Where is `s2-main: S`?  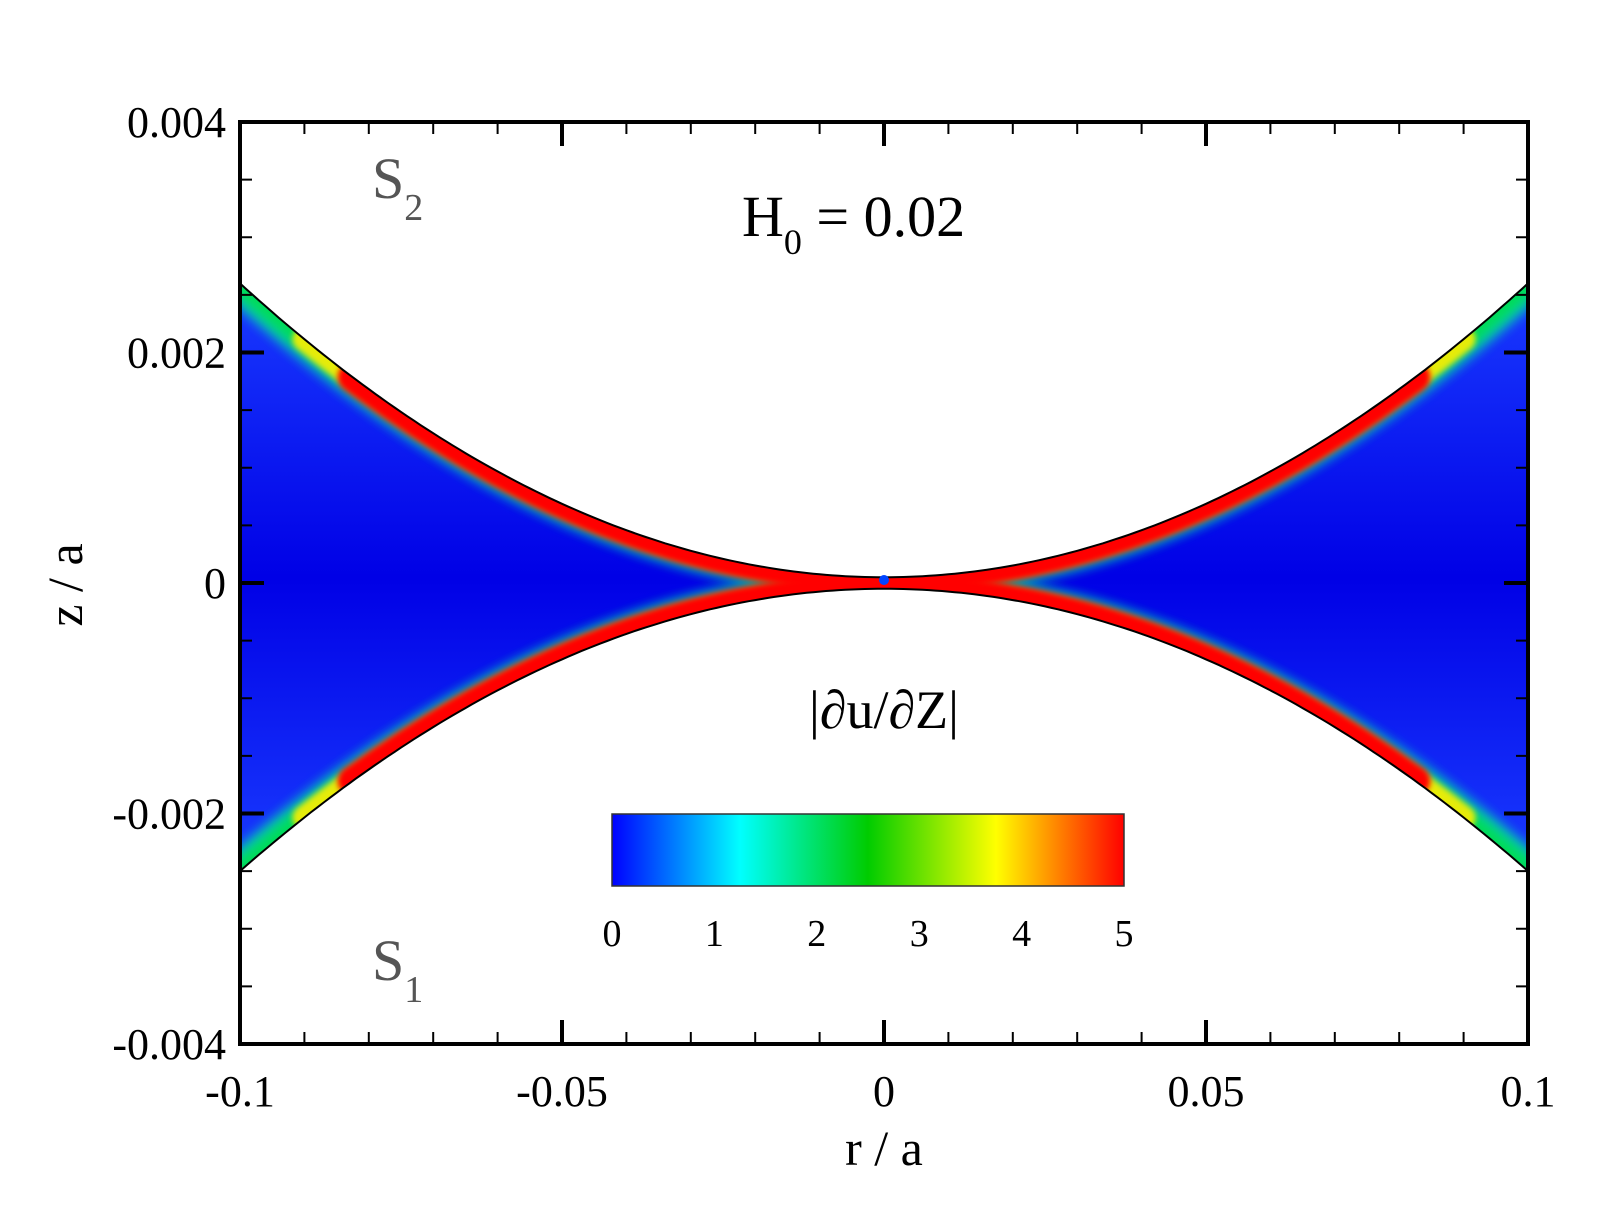 s2-main: S is located at coordinates (388, 178).